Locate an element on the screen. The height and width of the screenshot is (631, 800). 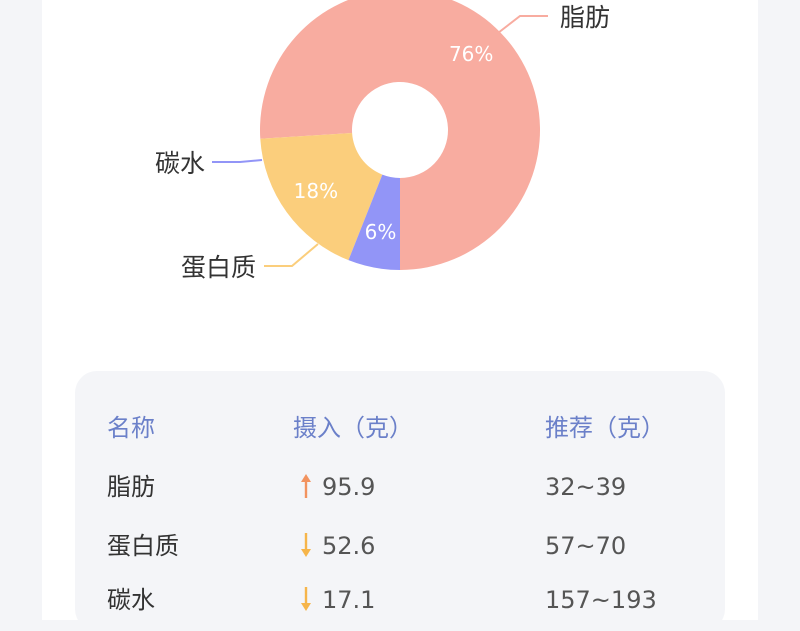
slice-name-label: 碳水 is located at coordinates (180, 163).